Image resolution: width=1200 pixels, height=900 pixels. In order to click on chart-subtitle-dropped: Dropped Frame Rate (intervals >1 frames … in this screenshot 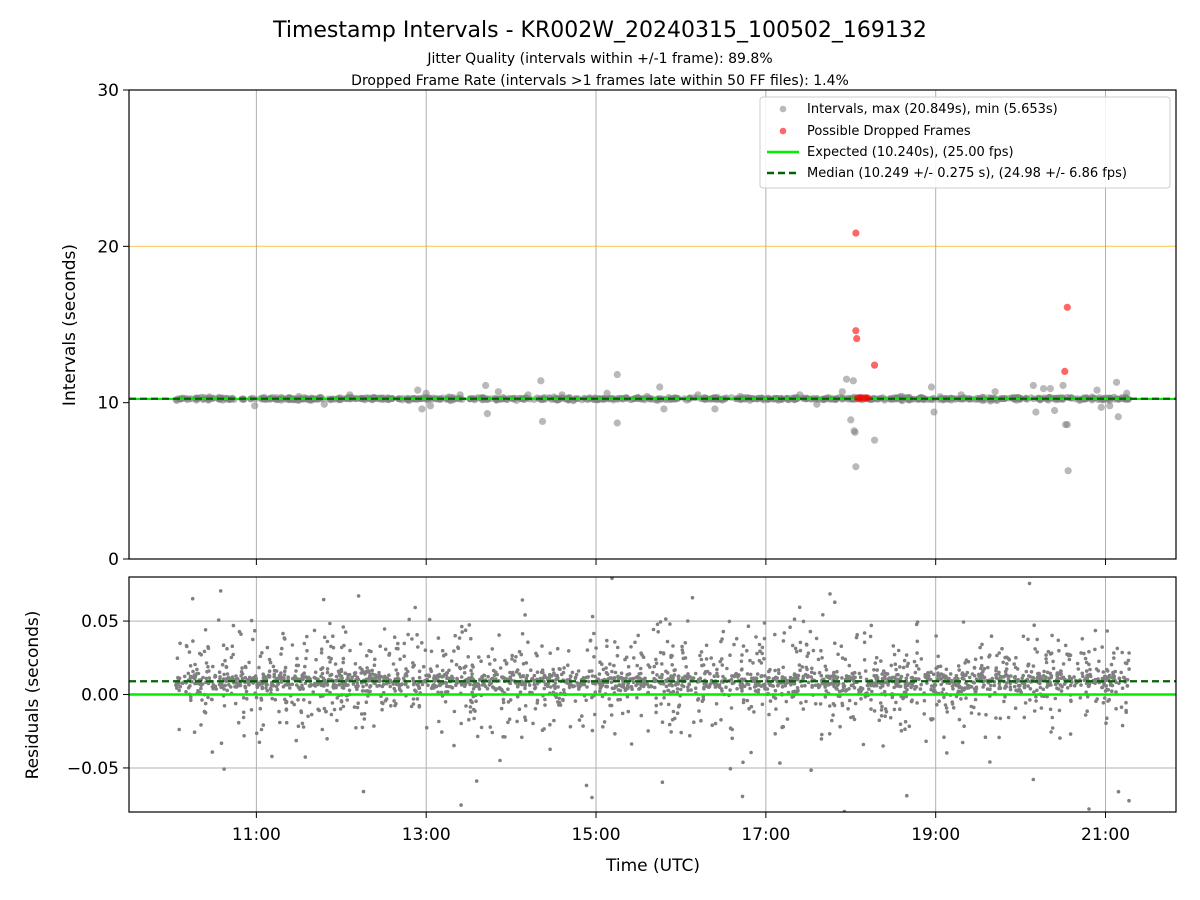, I will do `click(600, 81)`.